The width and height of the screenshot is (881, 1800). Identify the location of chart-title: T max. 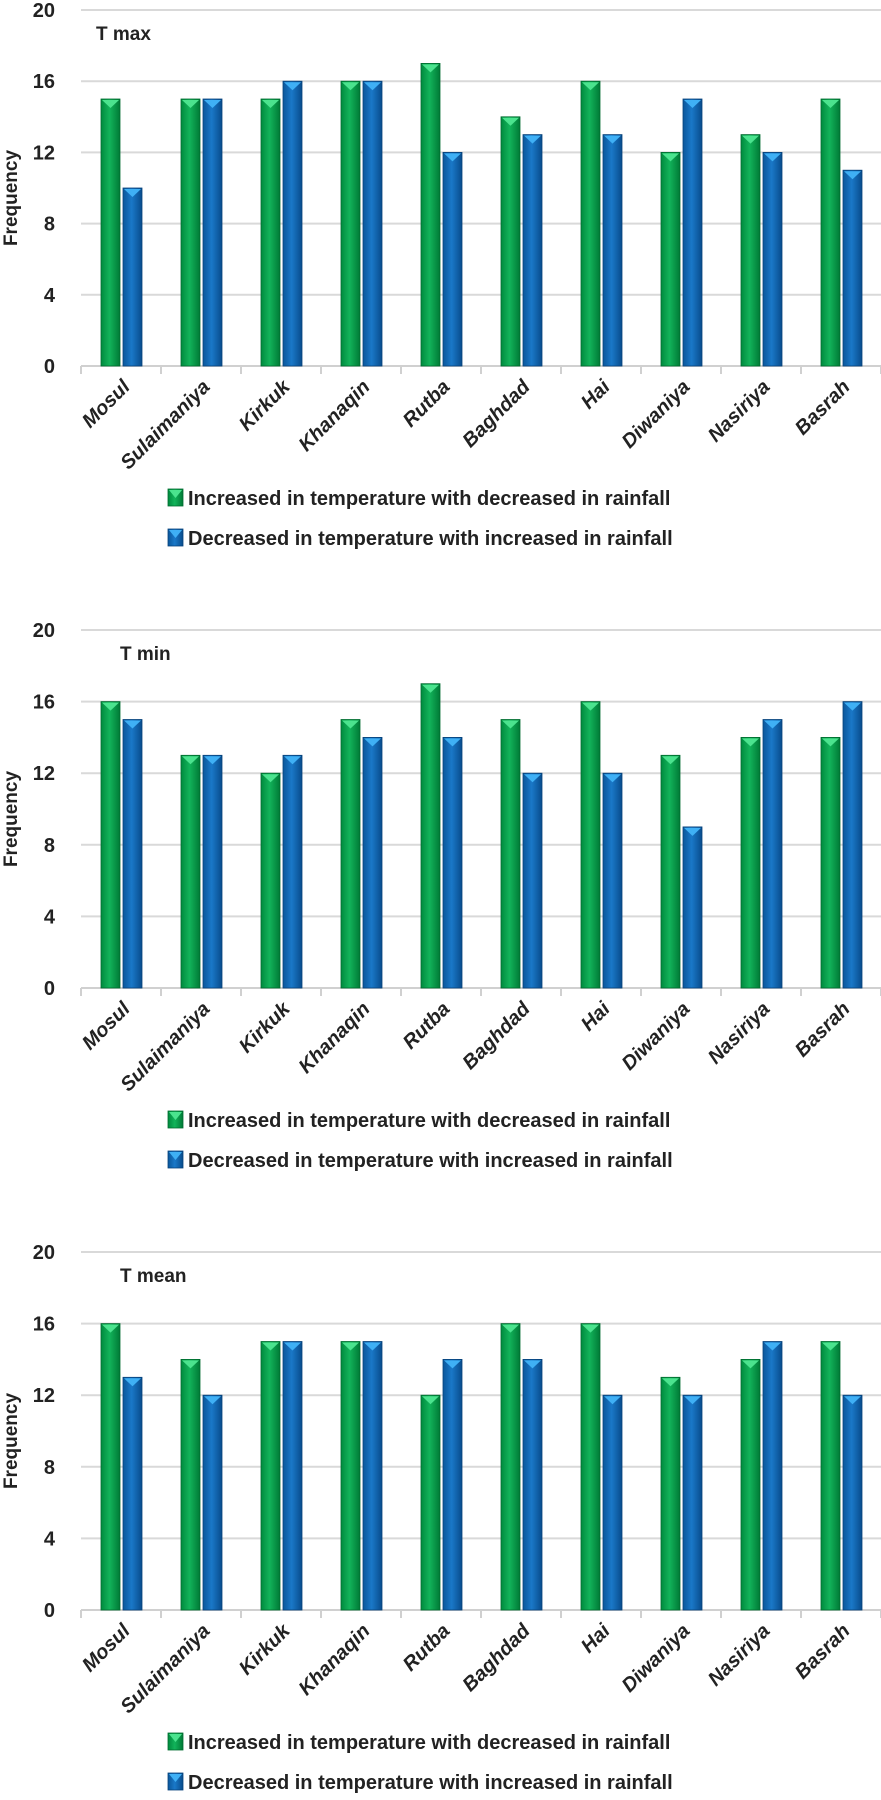
(123, 34).